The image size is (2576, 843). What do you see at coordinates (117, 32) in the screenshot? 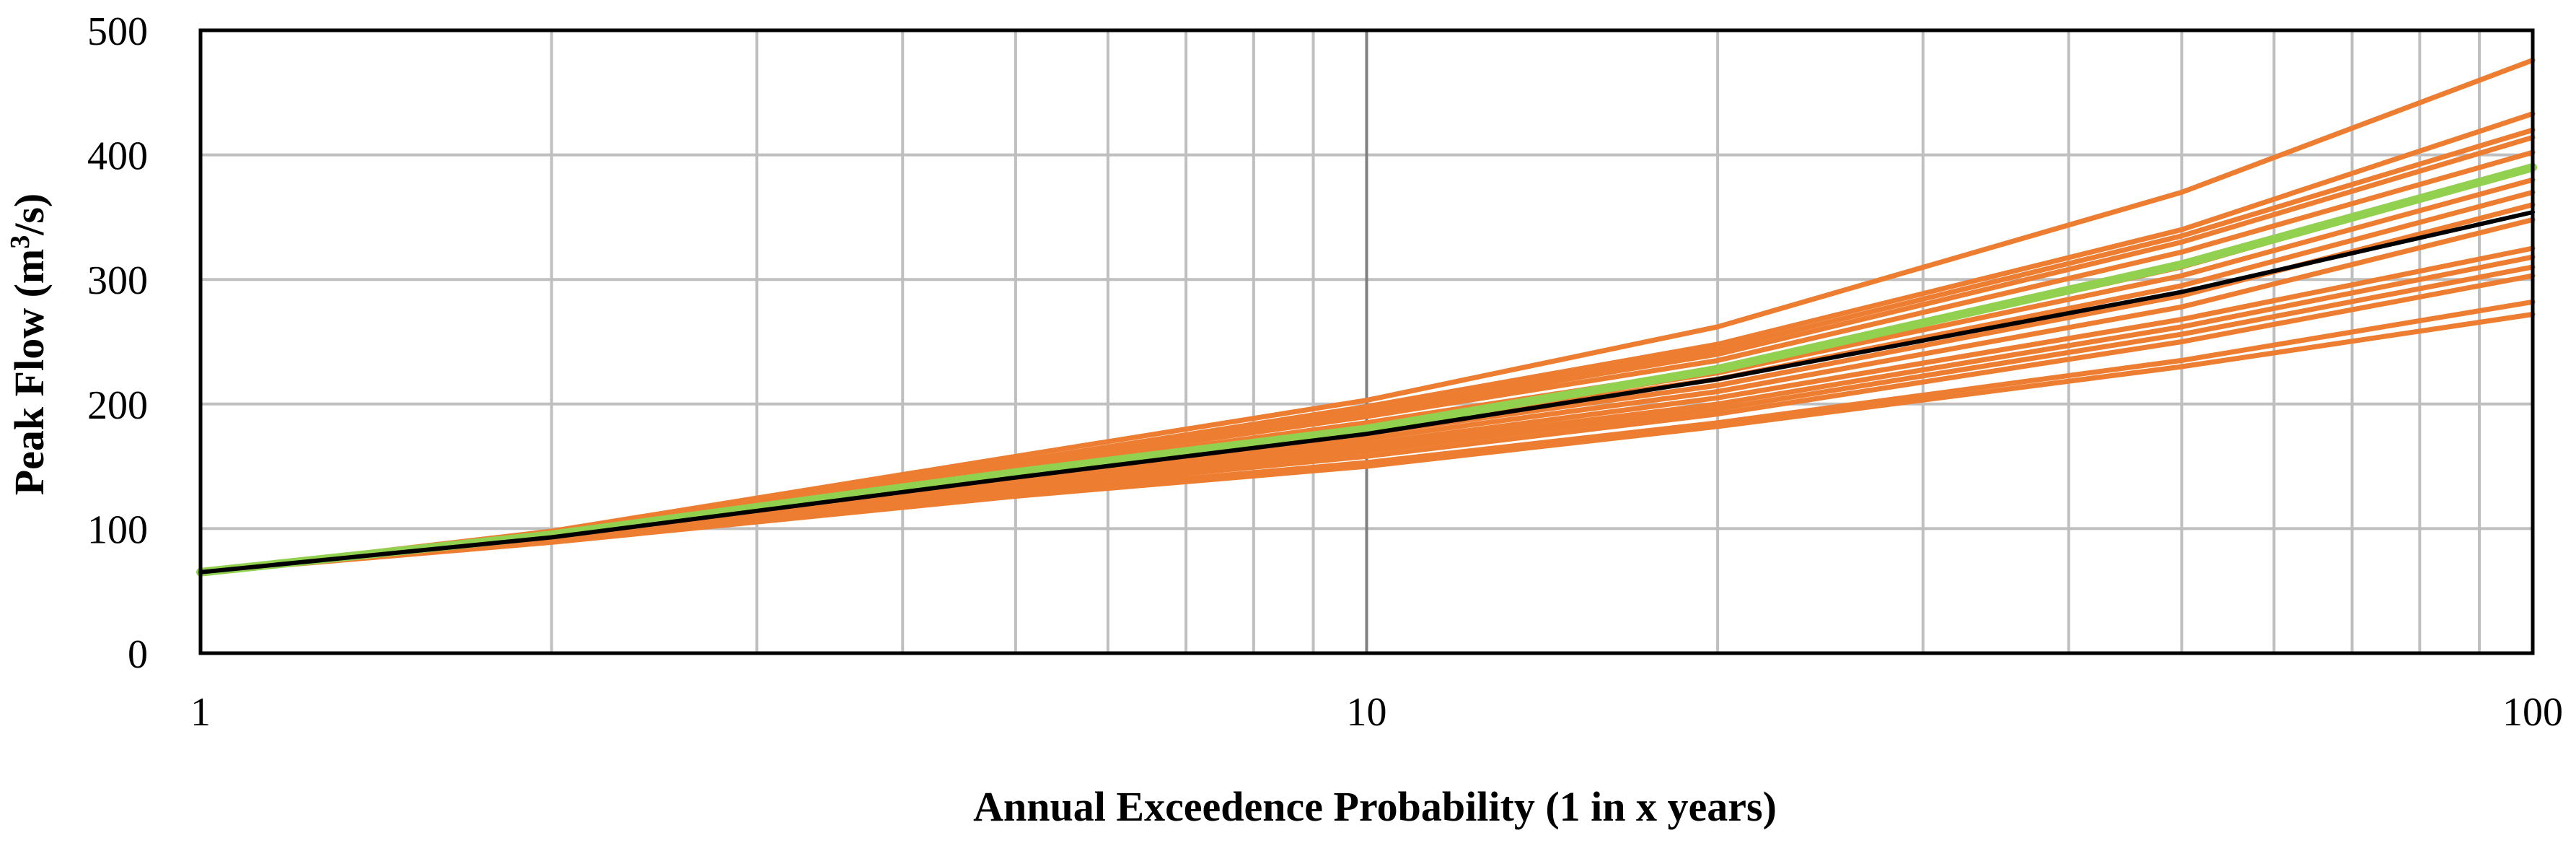
I see `y-tick-label: 500` at bounding box center [117, 32].